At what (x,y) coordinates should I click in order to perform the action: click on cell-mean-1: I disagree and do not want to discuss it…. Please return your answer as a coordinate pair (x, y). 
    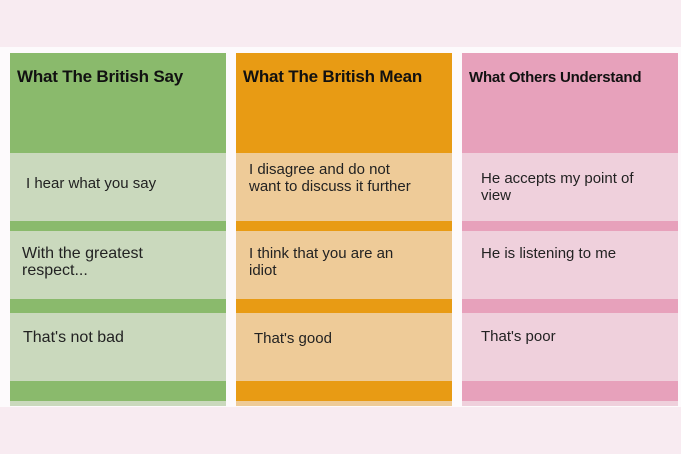
    Looking at the image, I should click on (344, 187).